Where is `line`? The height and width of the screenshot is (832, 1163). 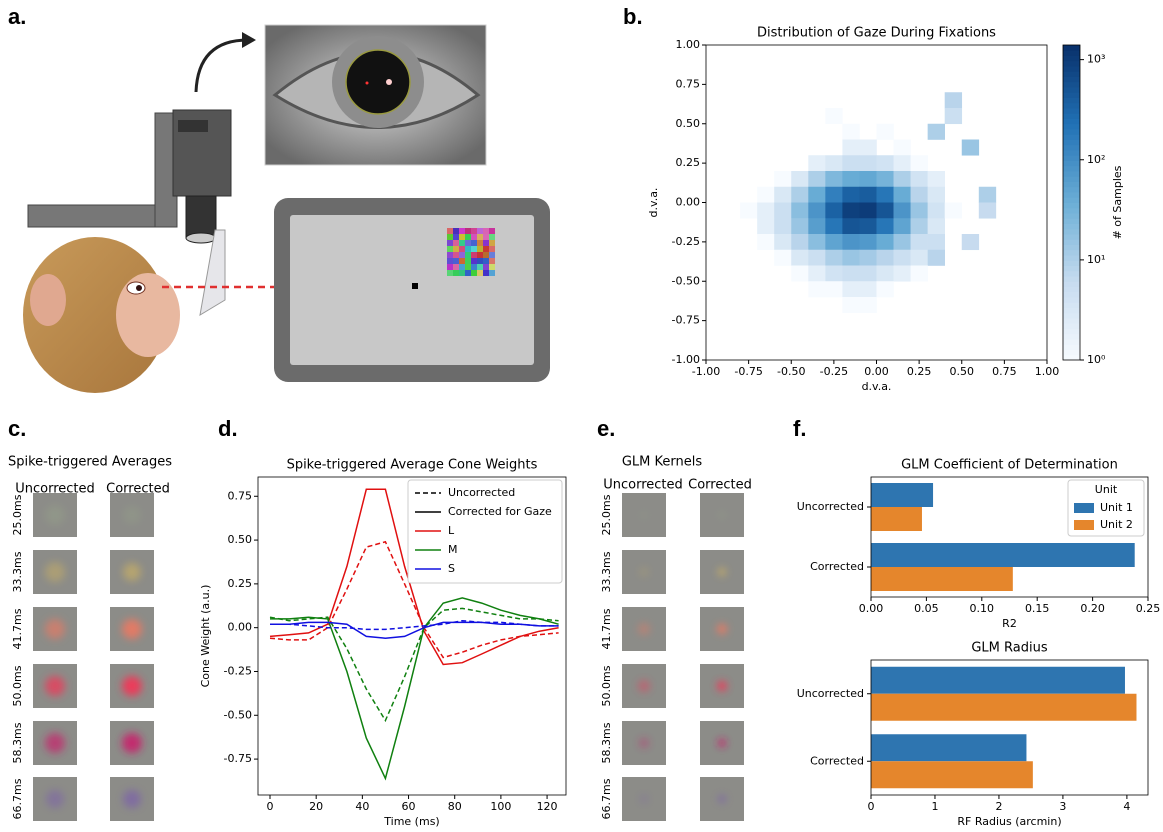 line is located at coordinates (414, 625).